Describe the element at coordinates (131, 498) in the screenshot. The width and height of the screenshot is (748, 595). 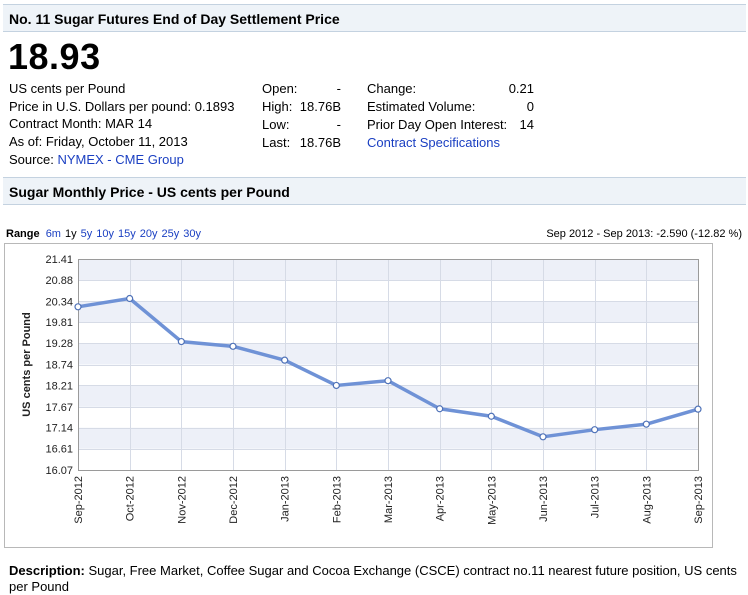
I see `x-tick-label: Oct-2012` at that location.